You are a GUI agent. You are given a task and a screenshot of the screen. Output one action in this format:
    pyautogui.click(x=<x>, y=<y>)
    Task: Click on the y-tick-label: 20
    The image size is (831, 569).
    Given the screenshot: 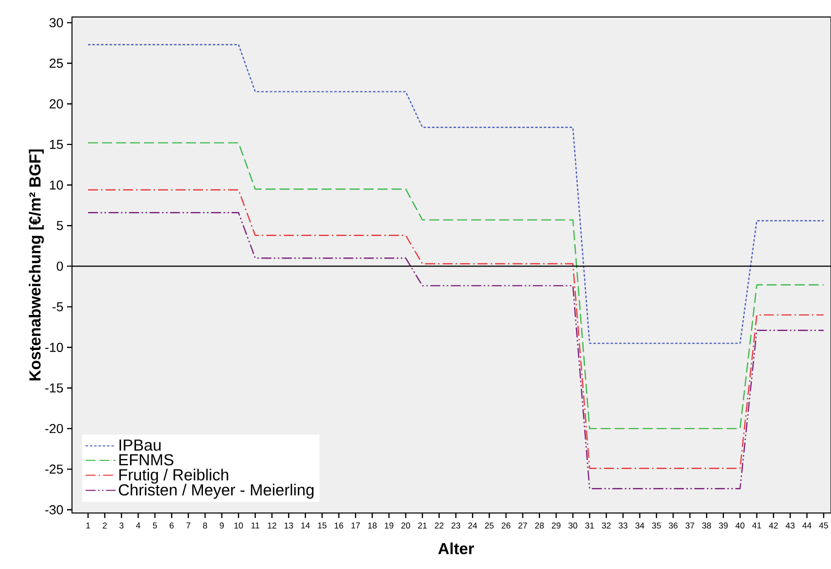 What is the action you would take?
    pyautogui.click(x=56, y=103)
    